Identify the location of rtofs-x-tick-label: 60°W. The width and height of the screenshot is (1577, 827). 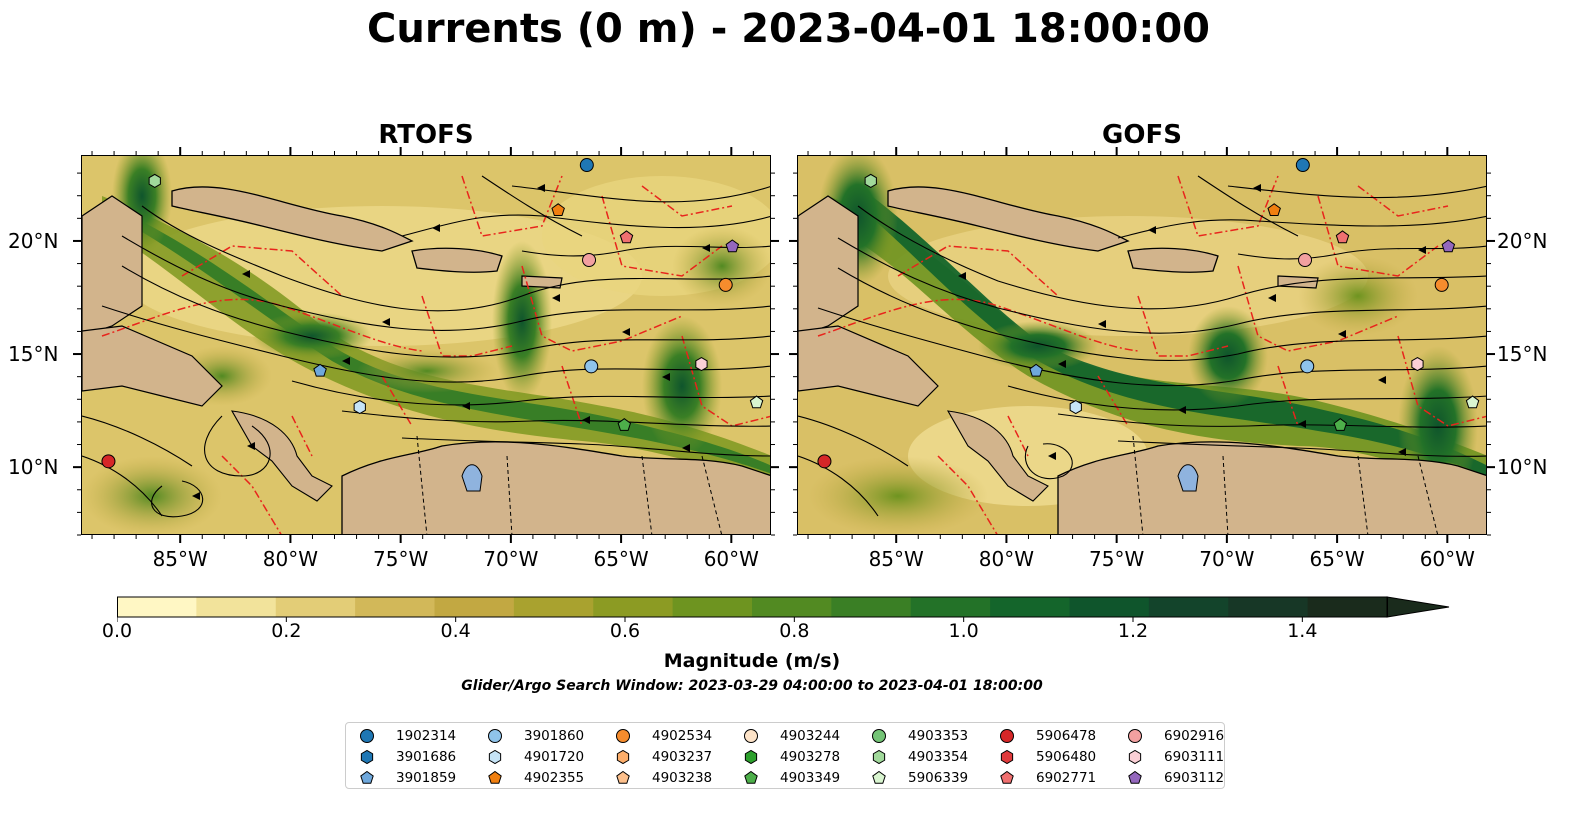
(731, 559).